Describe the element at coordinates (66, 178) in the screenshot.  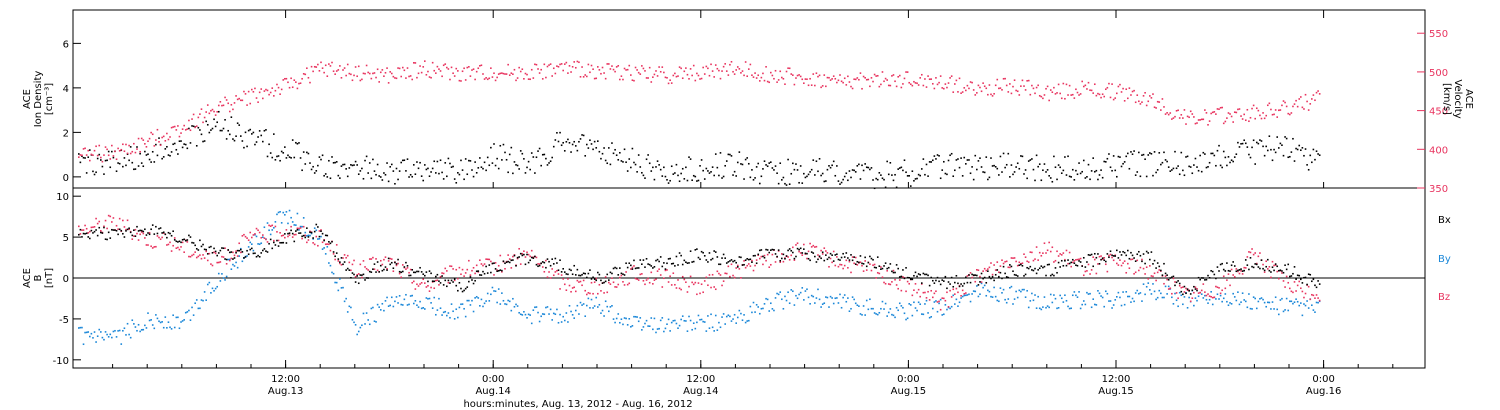
I see `density-tick-label: 0` at that location.